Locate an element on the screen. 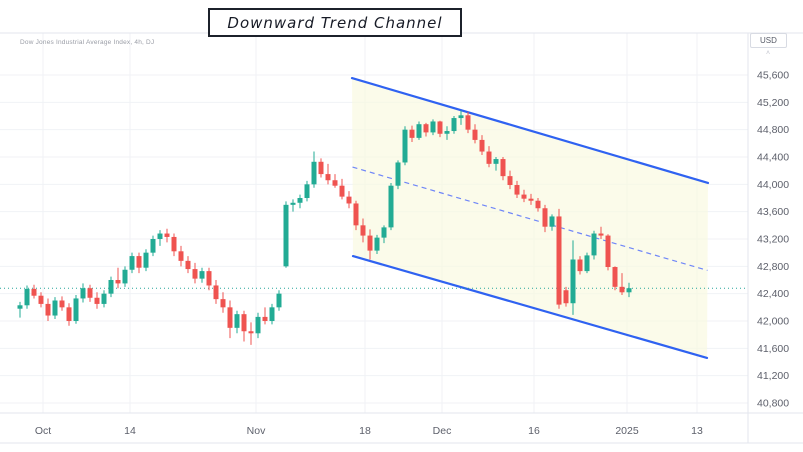  time-axis-labels: Oct 14 Nov 18 Dec 16 2025 13 is located at coordinates (369, 431).